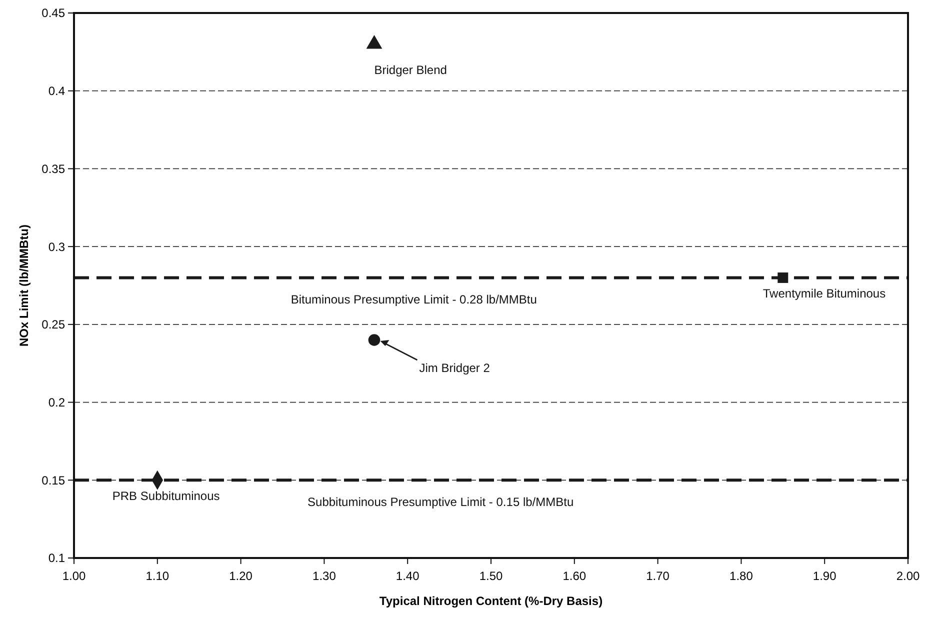 The image size is (936, 631). What do you see at coordinates (324, 576) in the screenshot?
I see `x-tick-label: 1.30` at bounding box center [324, 576].